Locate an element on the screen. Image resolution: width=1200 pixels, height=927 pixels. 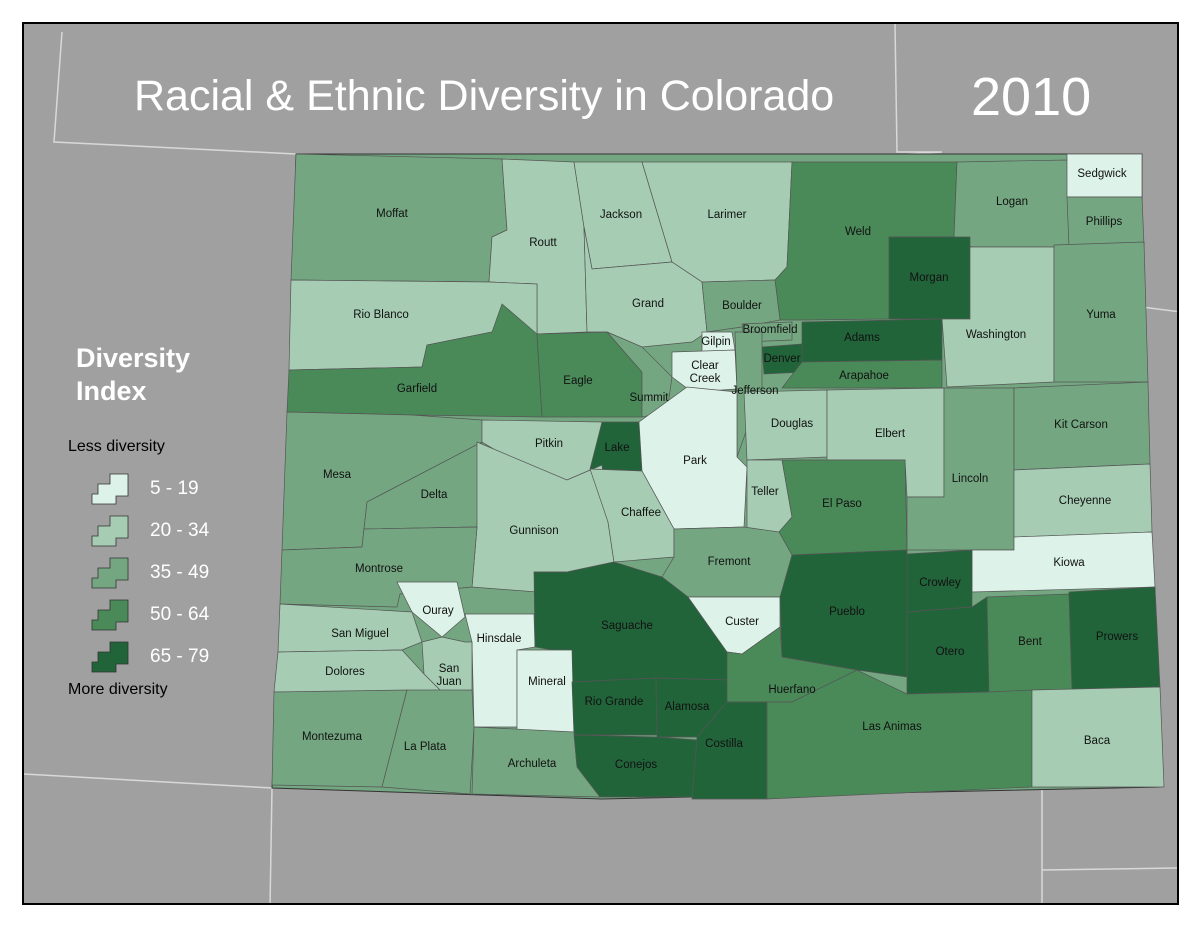
county-label-weld: Weld is located at coordinates (858, 232).